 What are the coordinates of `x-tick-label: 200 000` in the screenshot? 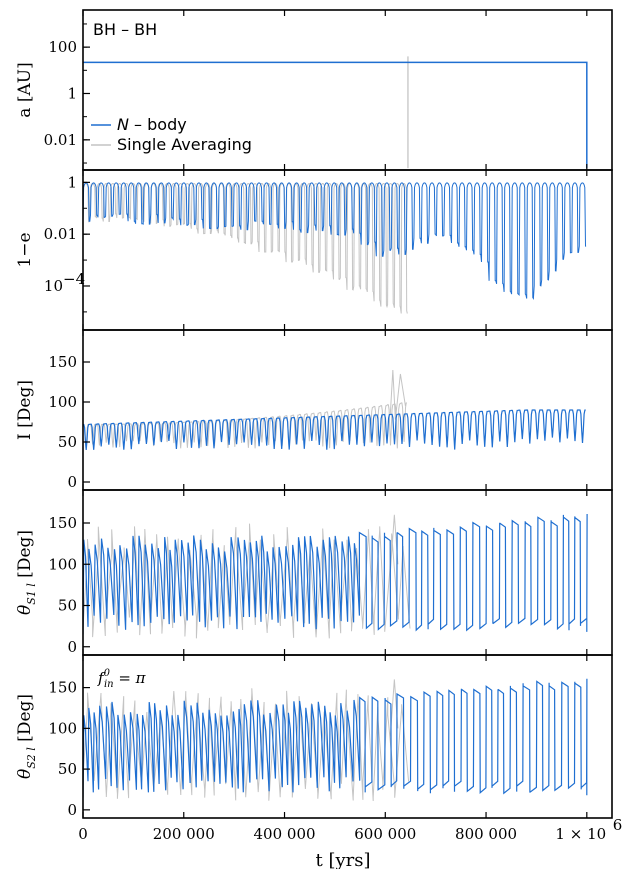 It's located at (184, 834).